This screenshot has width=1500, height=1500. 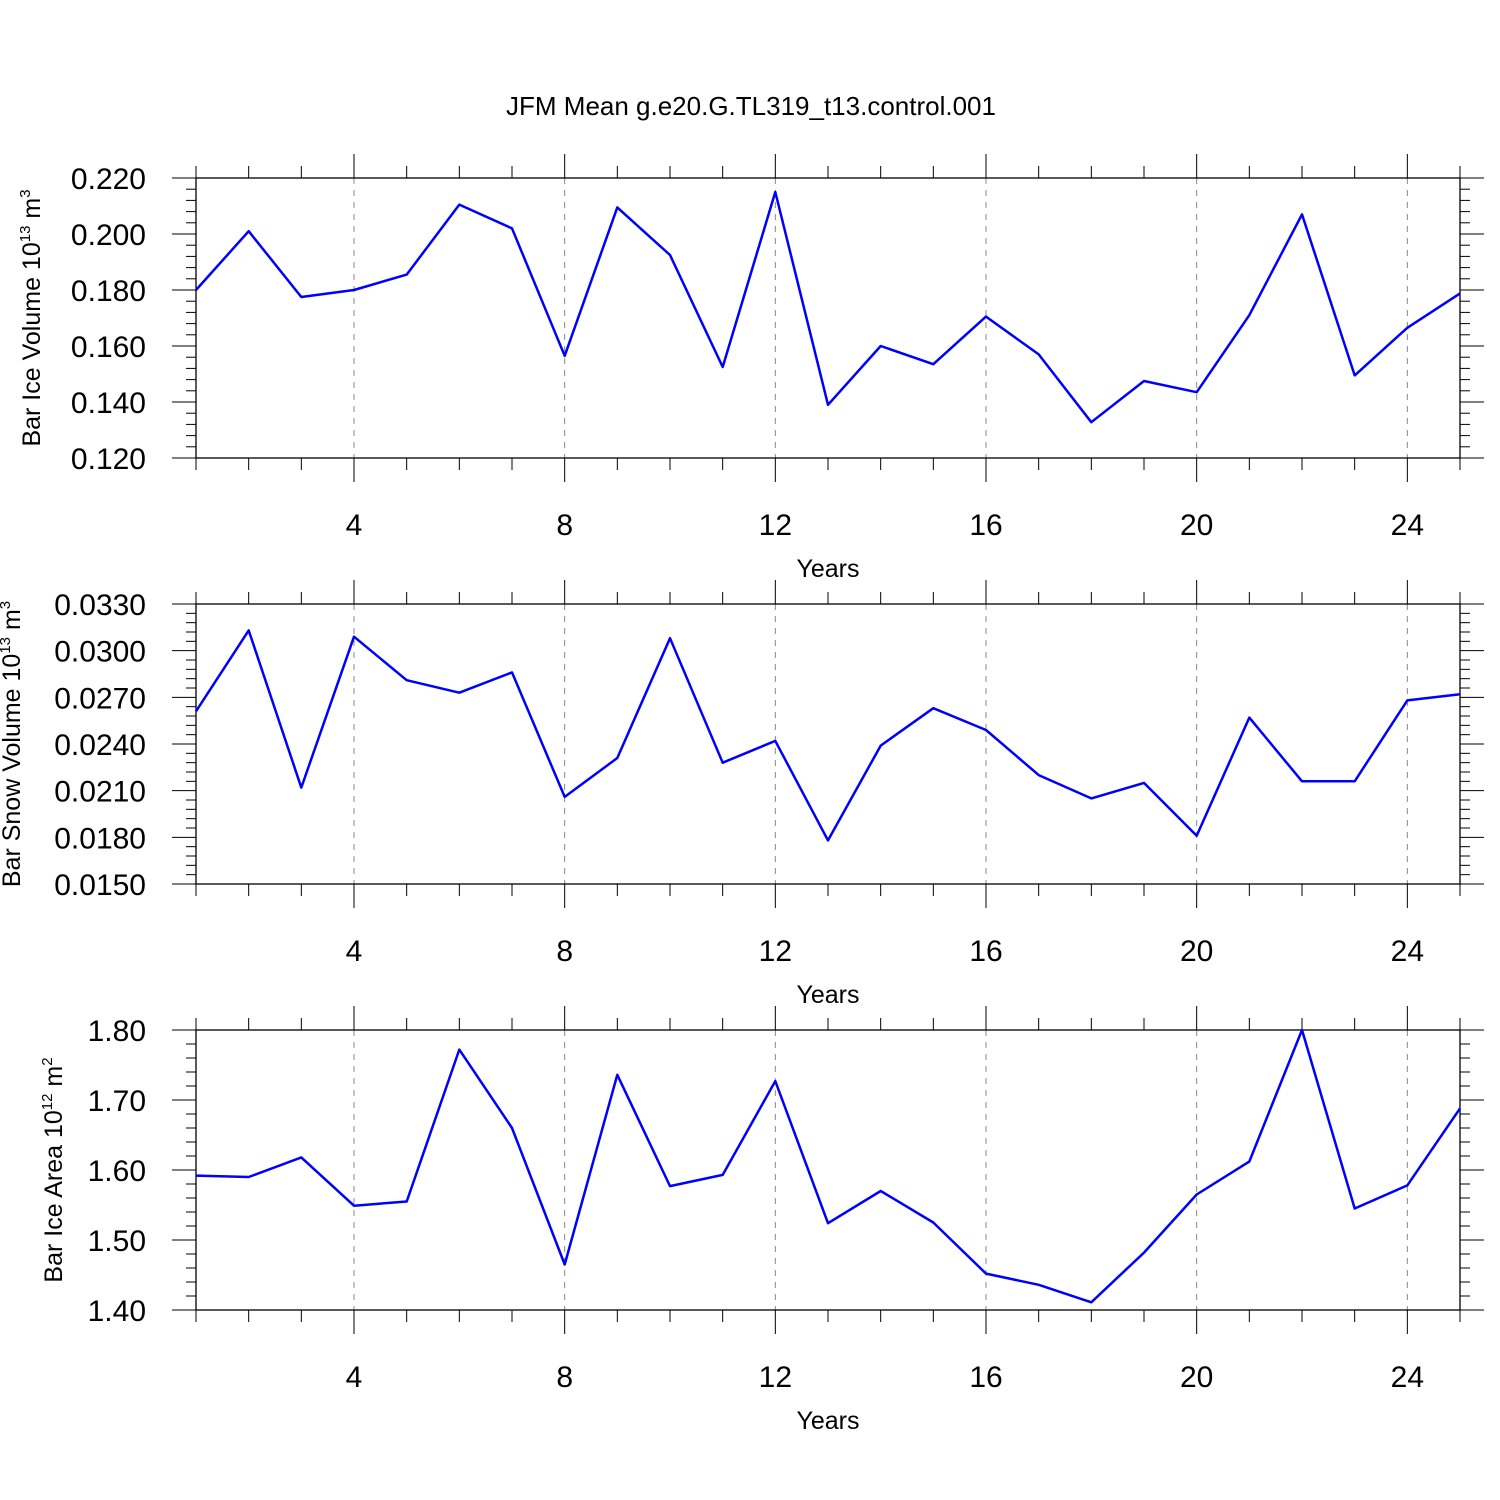 What do you see at coordinates (117, 1171) in the screenshot?
I see `y-tick-label: 1.60` at bounding box center [117, 1171].